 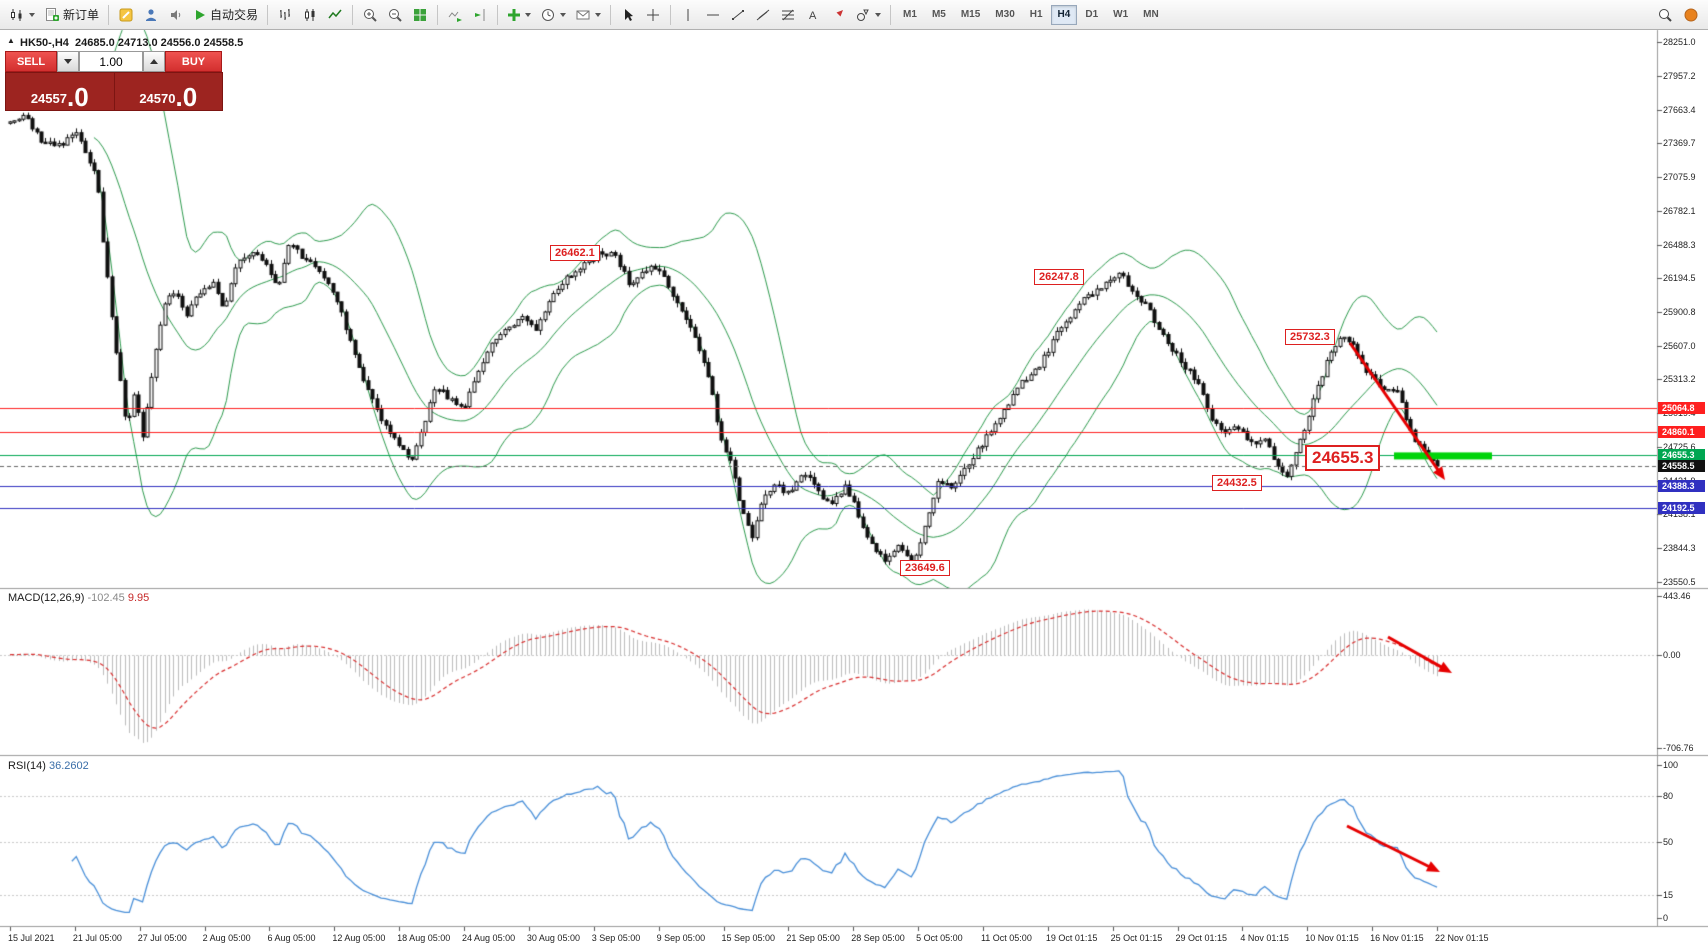 I want to click on price-callout: 26247.8, so click(x=1059, y=277).